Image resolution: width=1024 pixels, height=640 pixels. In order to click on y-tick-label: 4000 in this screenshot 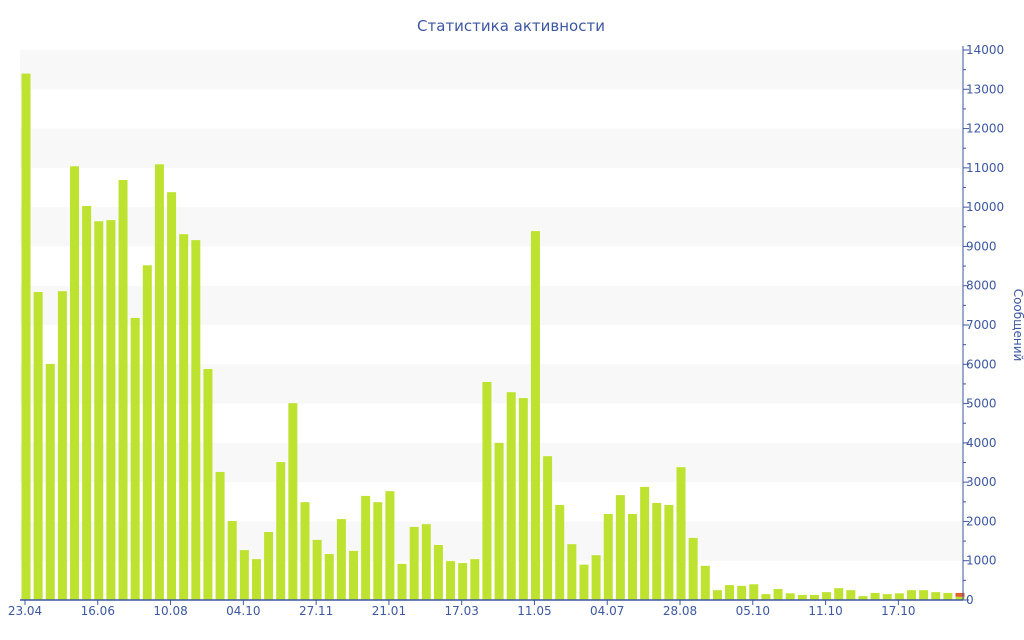, I will do `click(981, 443)`.